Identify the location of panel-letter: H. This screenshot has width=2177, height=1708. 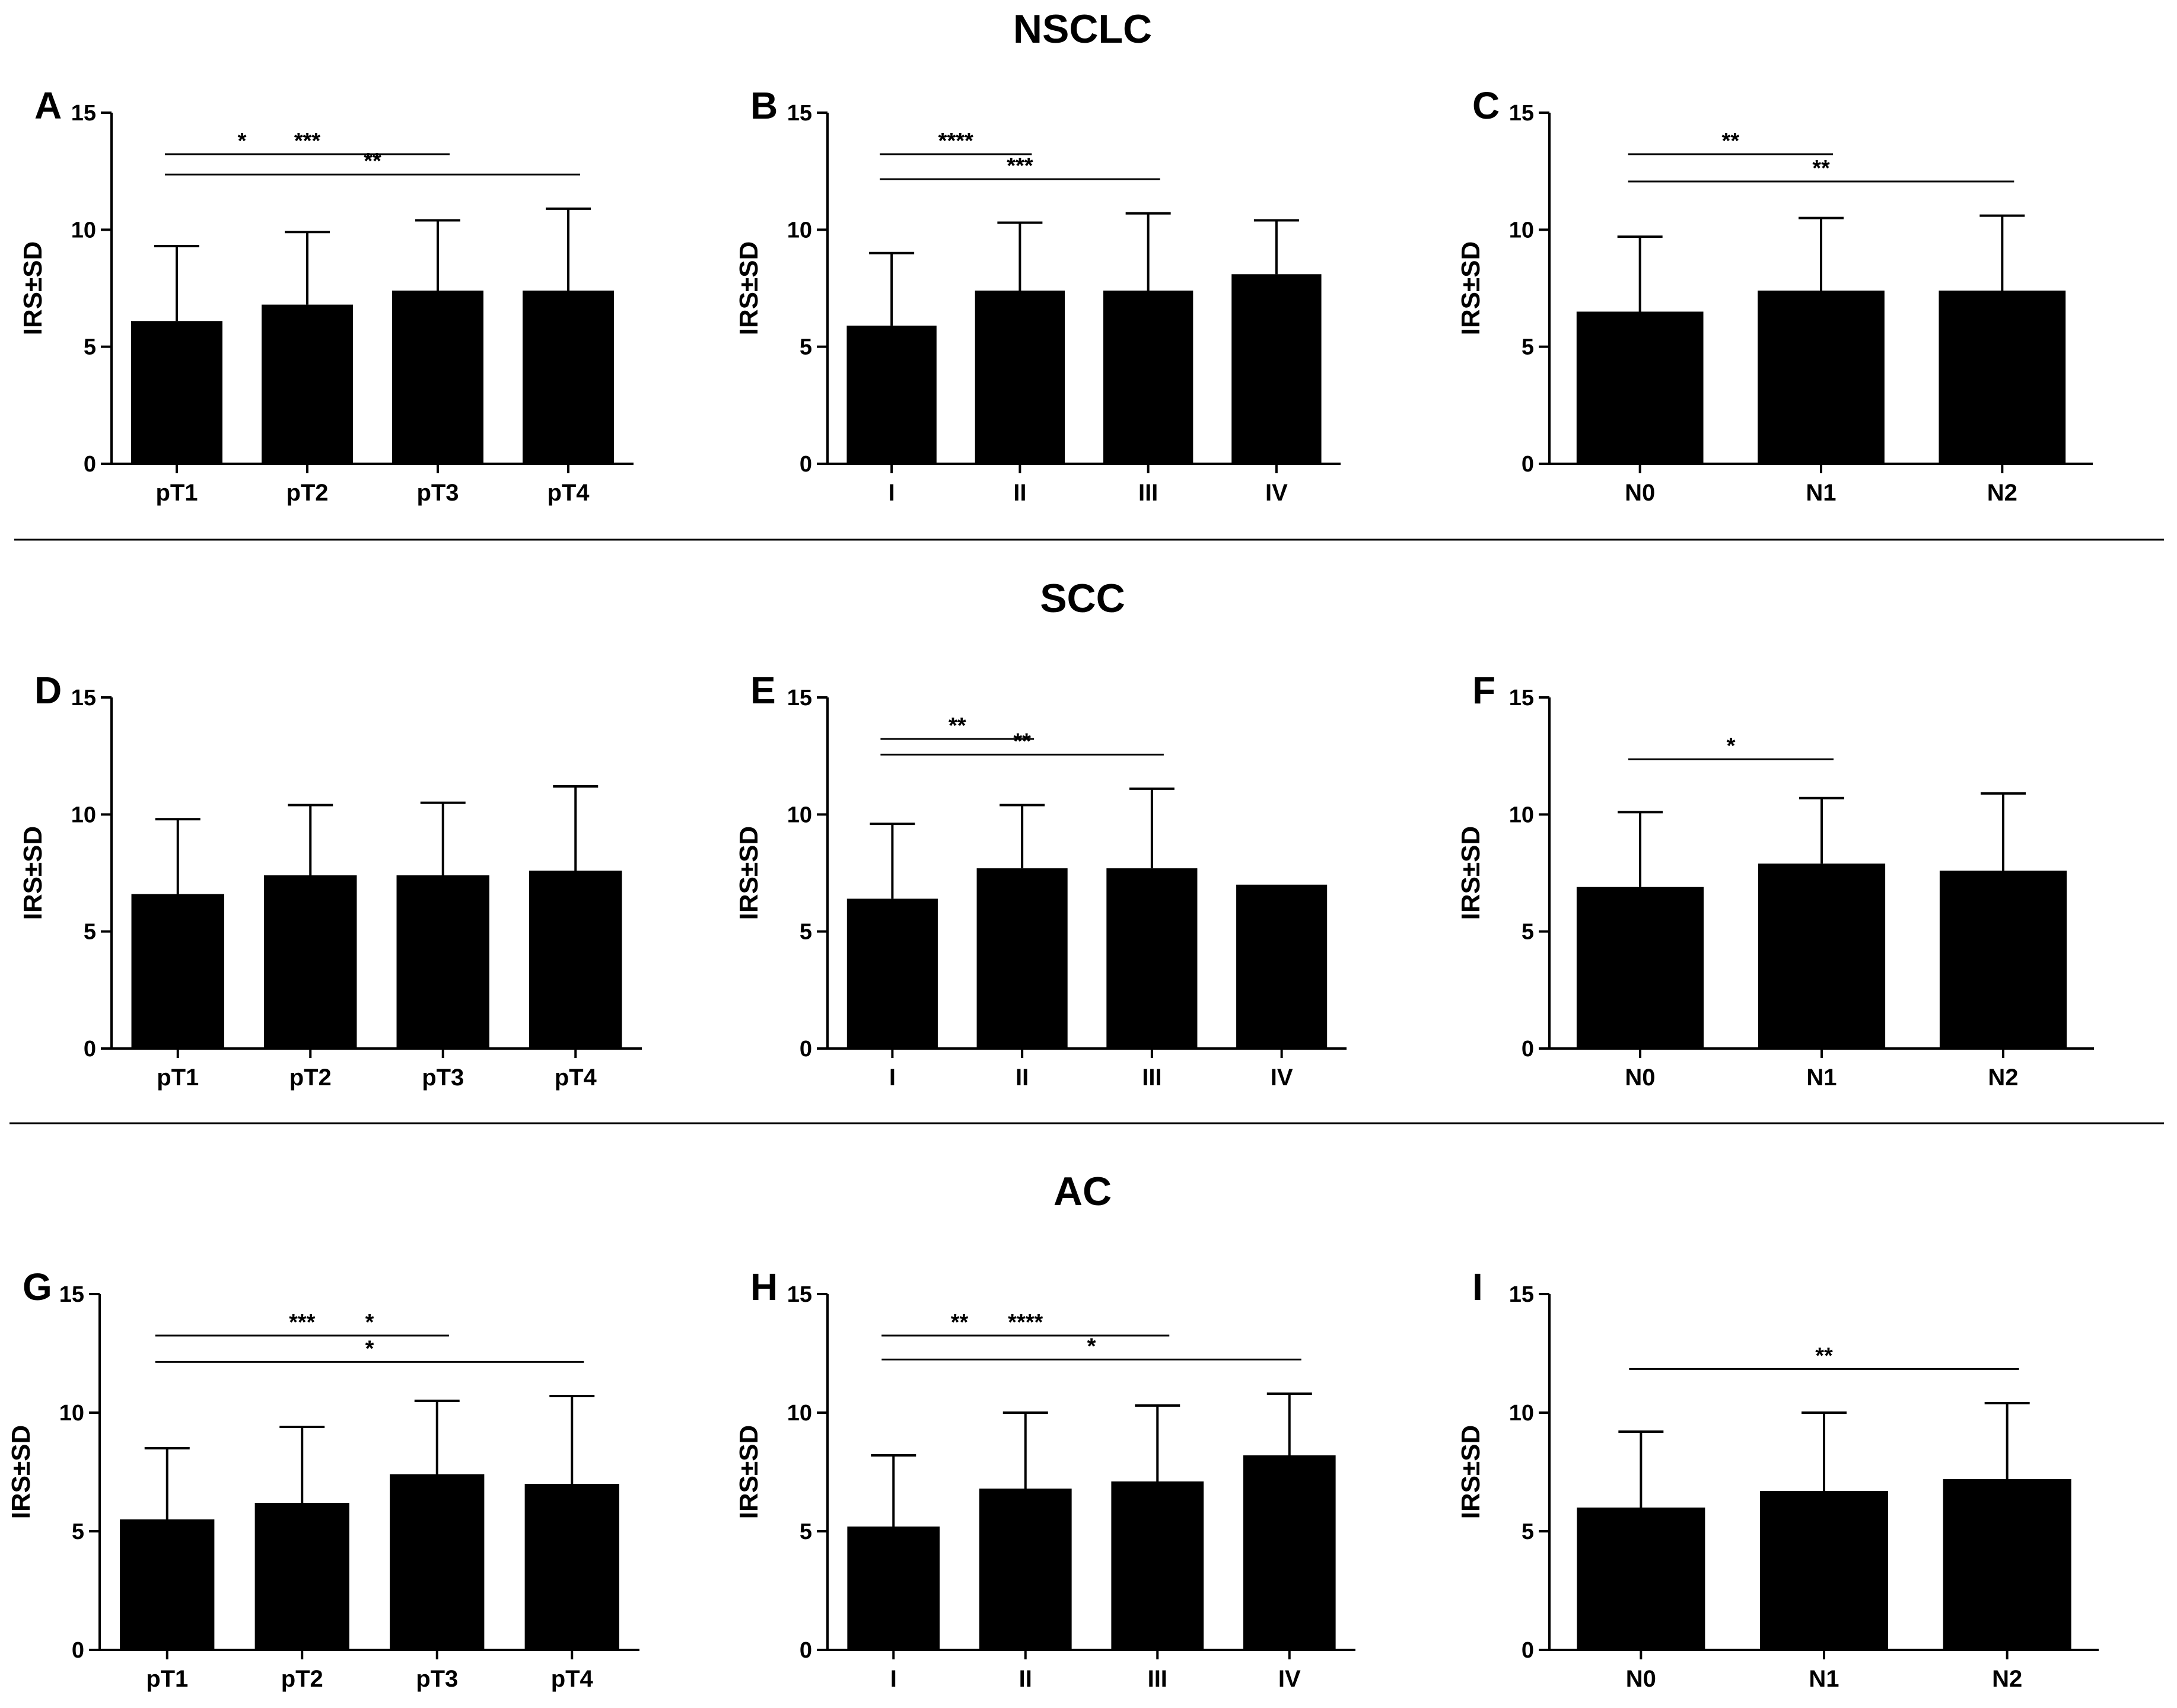
(764, 1287).